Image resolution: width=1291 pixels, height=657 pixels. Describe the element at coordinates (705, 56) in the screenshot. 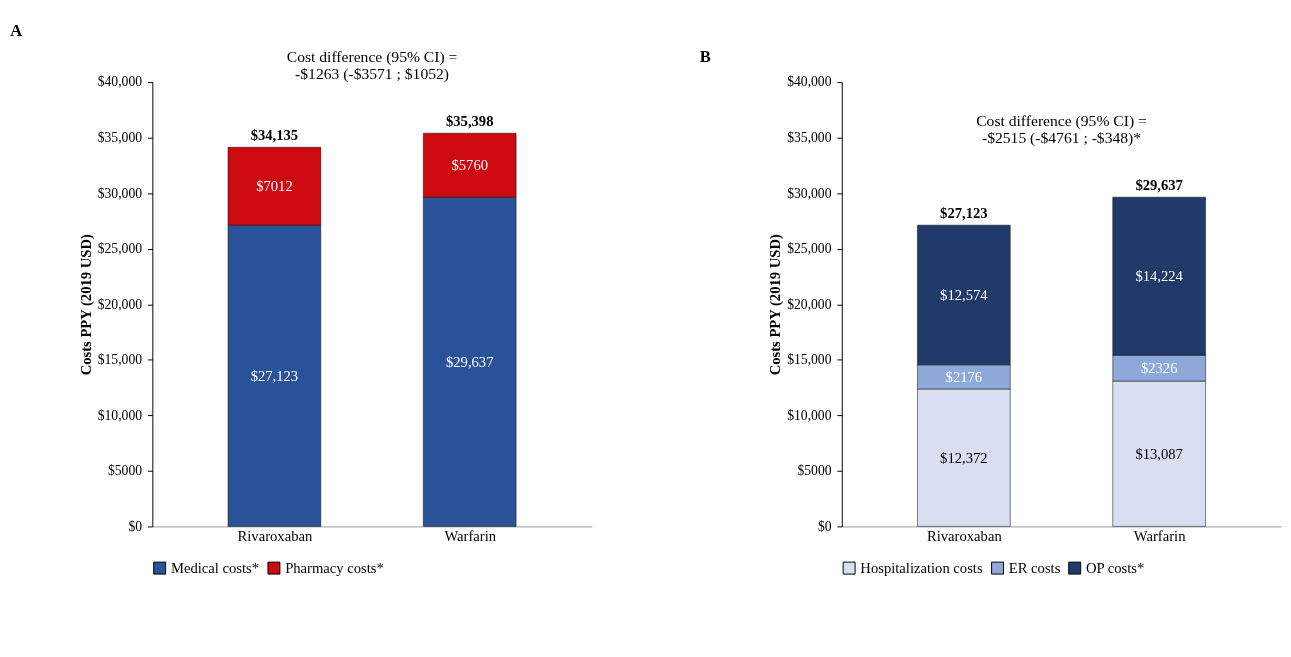

I see `text: B` at that location.